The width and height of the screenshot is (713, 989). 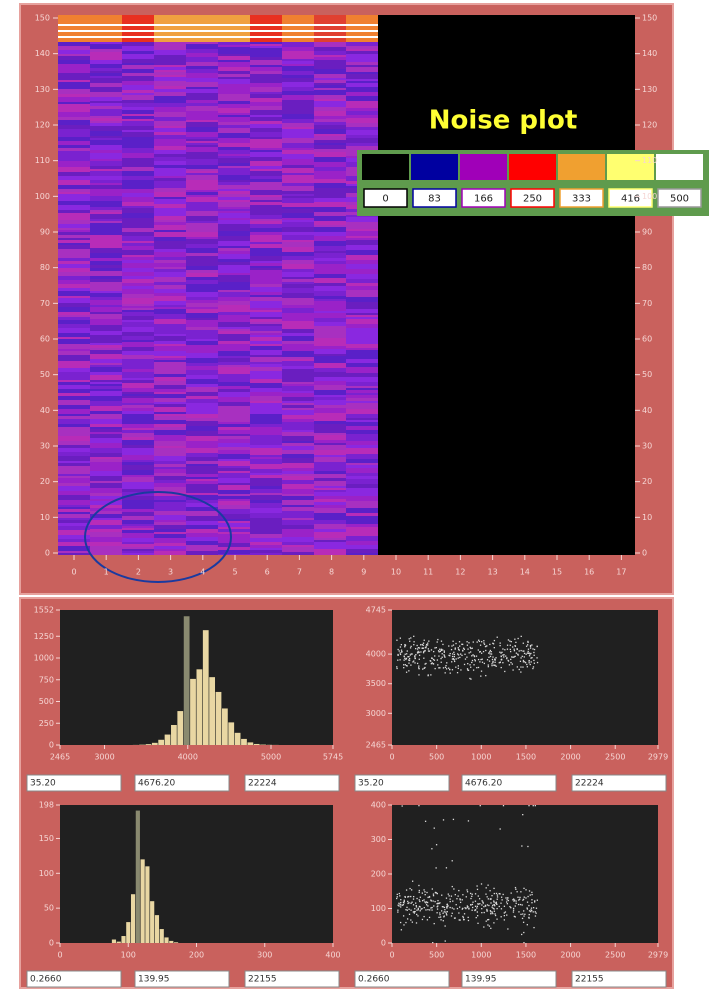 I want to click on y-tick-label: 30, so click(x=45, y=446).